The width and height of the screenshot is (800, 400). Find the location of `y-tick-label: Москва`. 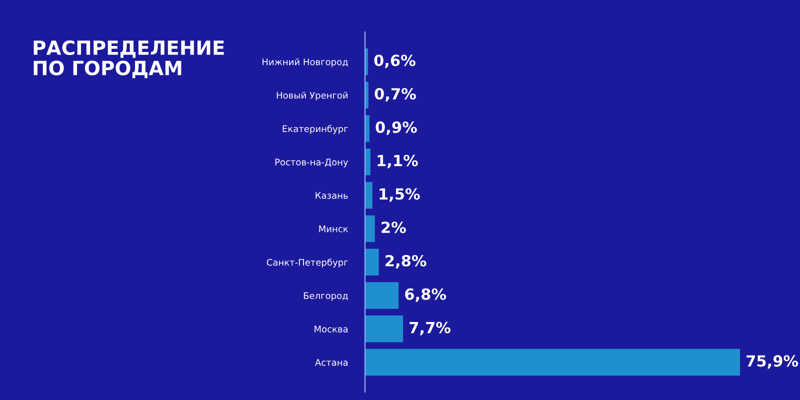

y-tick-label: Москва is located at coordinates (331, 329).